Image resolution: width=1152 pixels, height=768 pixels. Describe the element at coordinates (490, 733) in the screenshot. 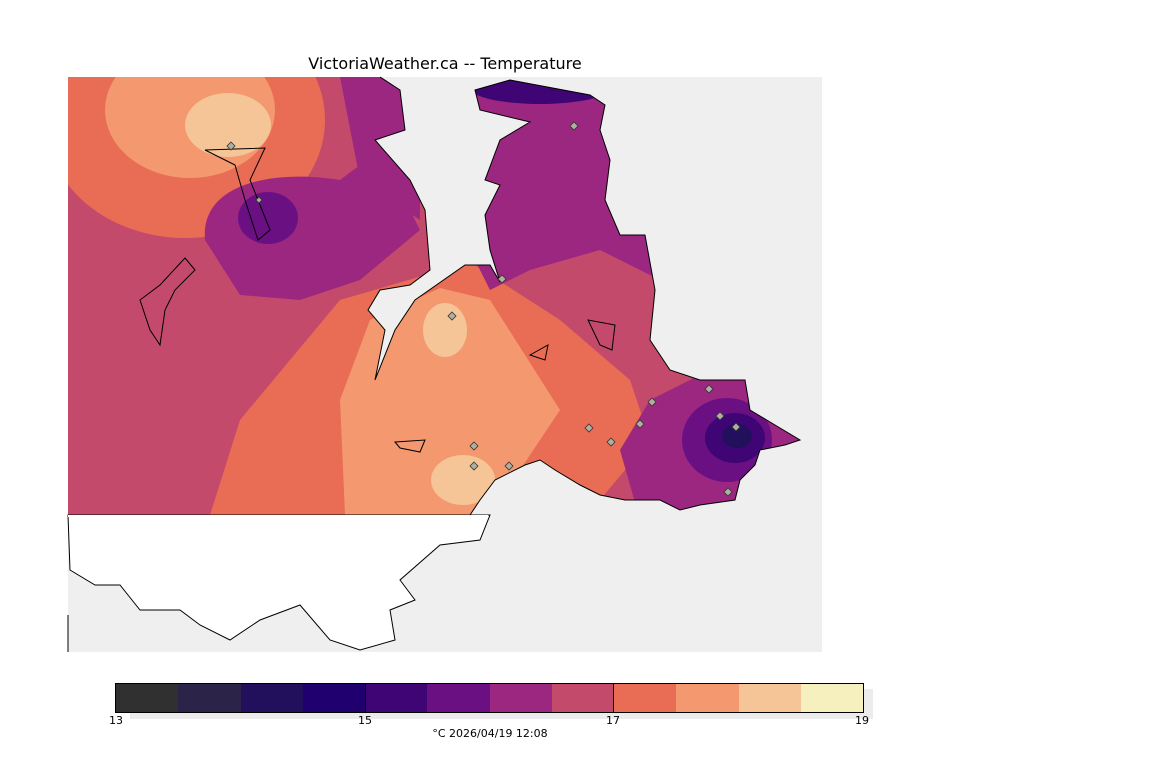

I see `units-timestamp: °C 2026/04/19 12:08` at that location.